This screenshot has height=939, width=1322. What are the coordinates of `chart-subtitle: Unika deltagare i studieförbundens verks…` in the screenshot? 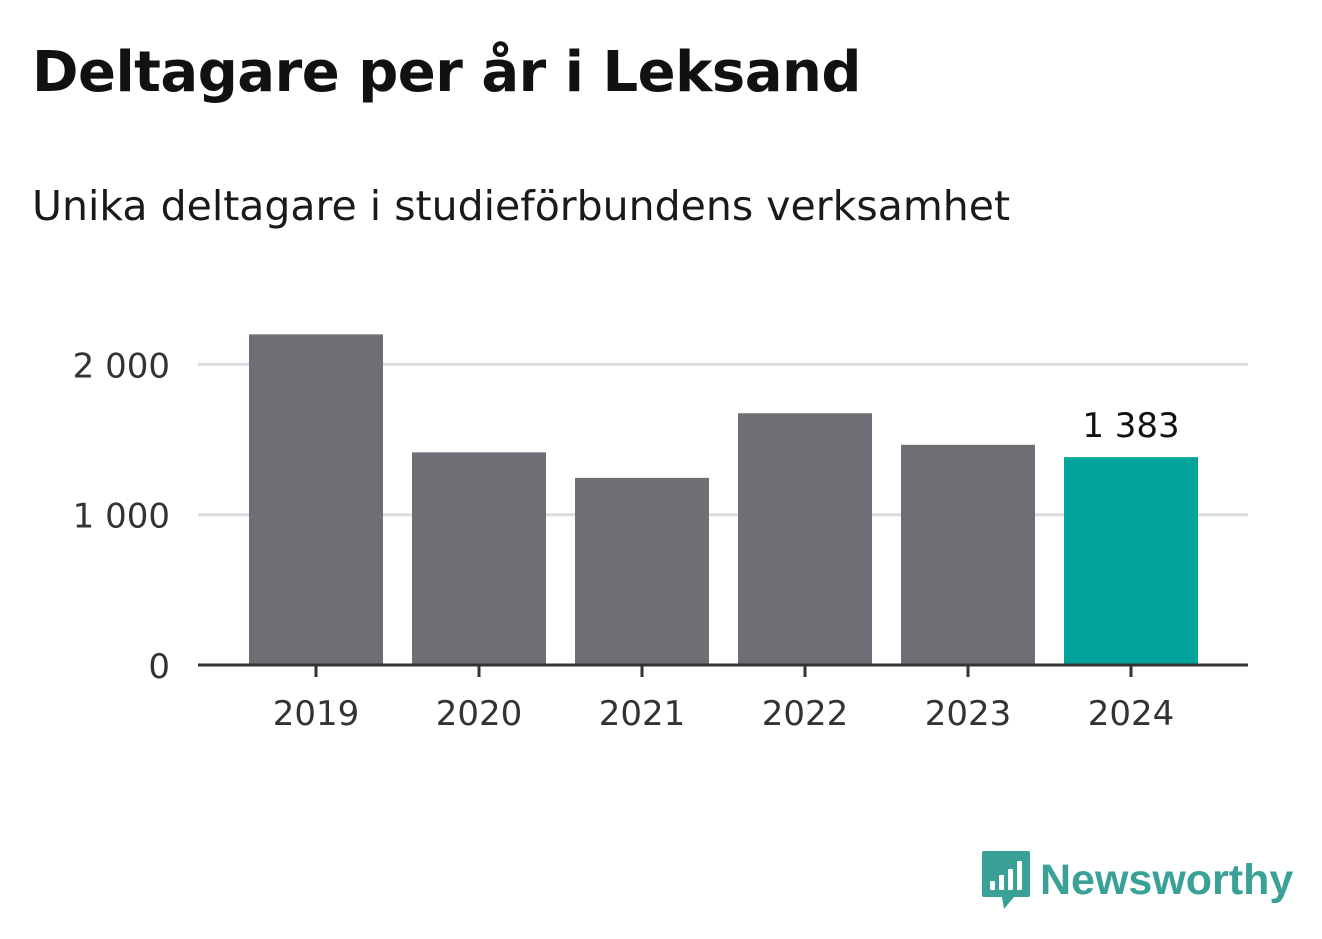 It's located at (521, 206).